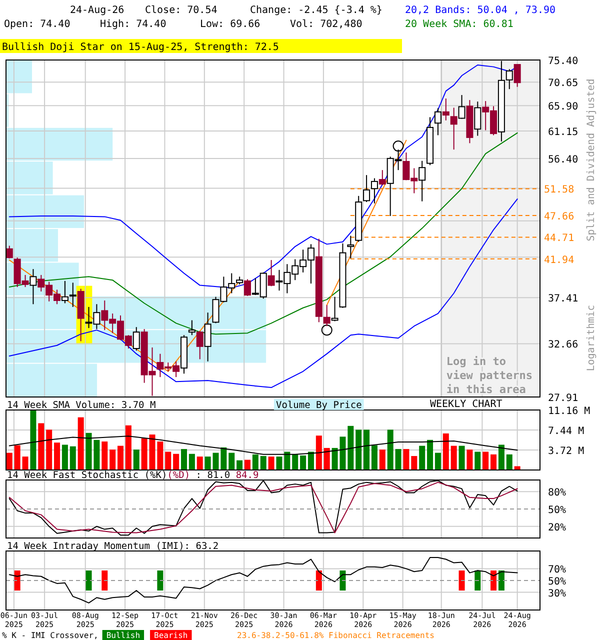 The image size is (600, 640). What do you see at coordinates (559, 260) in the screenshot?
I see `ref-line-label: 41.94` at bounding box center [559, 260].